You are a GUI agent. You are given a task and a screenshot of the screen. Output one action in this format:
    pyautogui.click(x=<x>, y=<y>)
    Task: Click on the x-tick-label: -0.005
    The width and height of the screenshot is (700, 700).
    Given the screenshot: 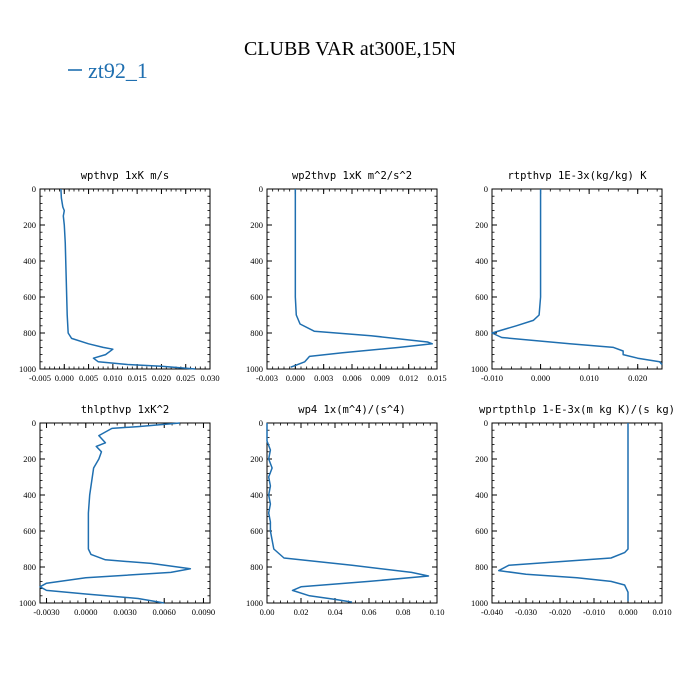 What is the action you would take?
    pyautogui.click(x=40, y=378)
    